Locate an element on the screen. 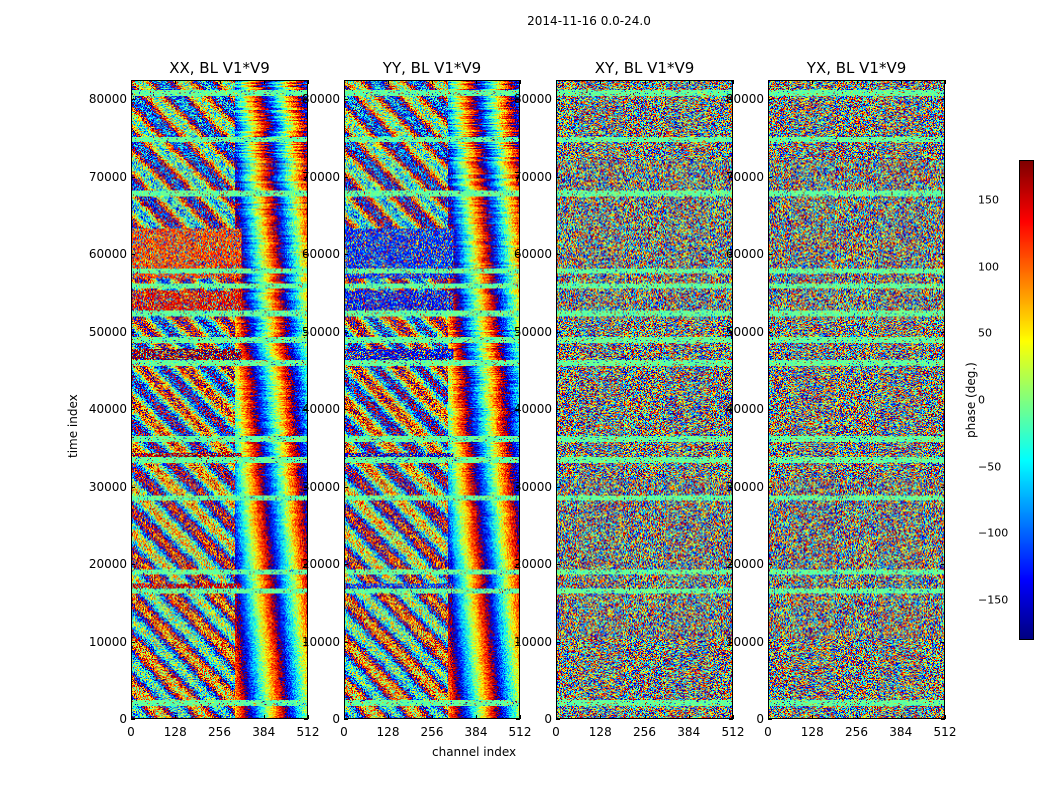 The height and width of the screenshot is (800, 1050). colorbar-tick-label: −100 is located at coordinates (993, 533).